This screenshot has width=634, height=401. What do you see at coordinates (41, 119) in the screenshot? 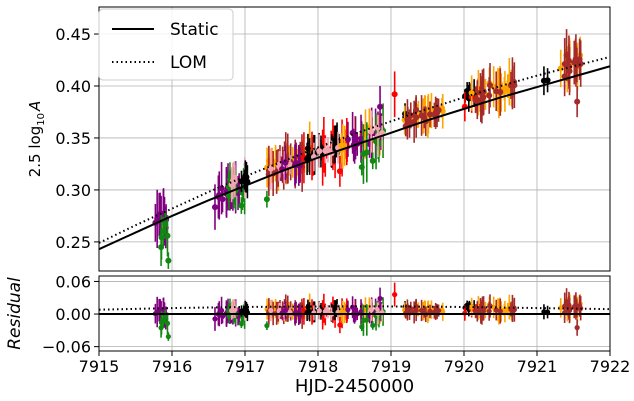
I see `main-y-axis-label-subscript: 10` at bounding box center [41, 119].